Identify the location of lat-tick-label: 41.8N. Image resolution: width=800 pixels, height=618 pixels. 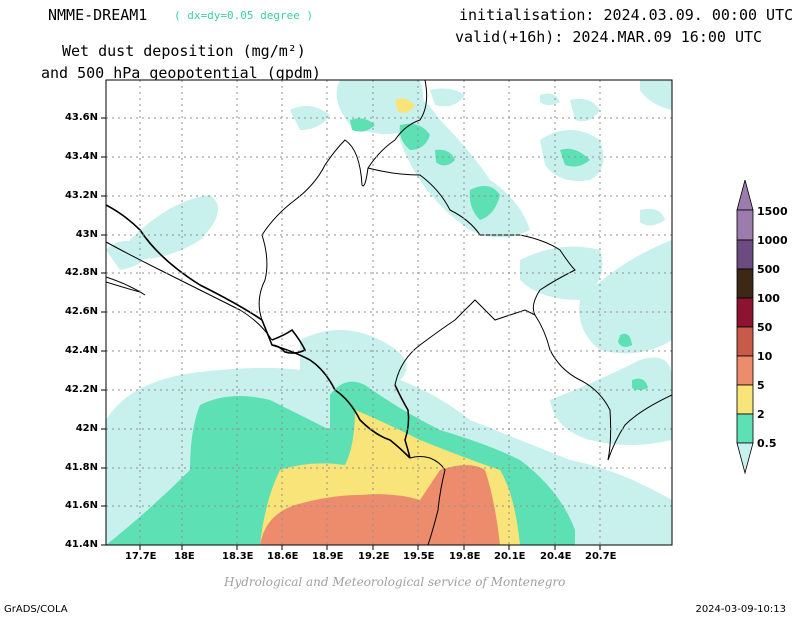
(81, 467).